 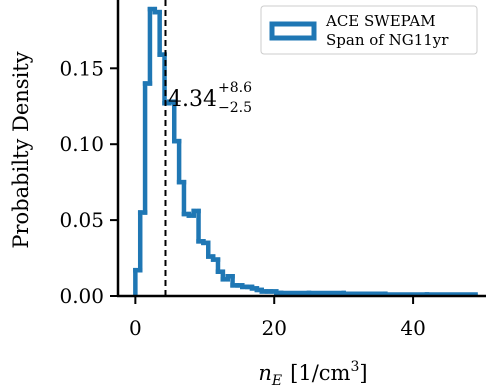 I want to click on legend-frame, so click(x=369, y=30).